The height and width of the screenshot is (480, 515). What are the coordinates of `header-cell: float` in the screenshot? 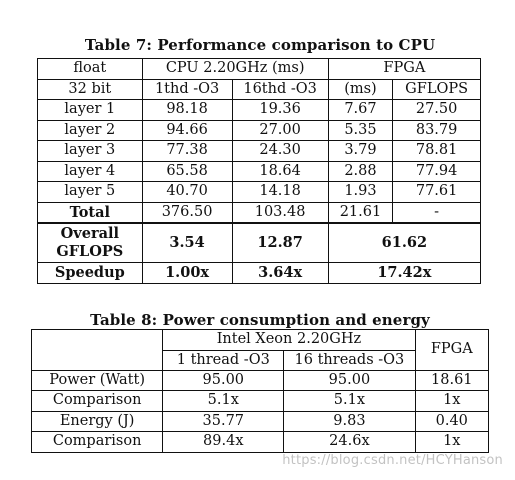 It's located at (90, 69).